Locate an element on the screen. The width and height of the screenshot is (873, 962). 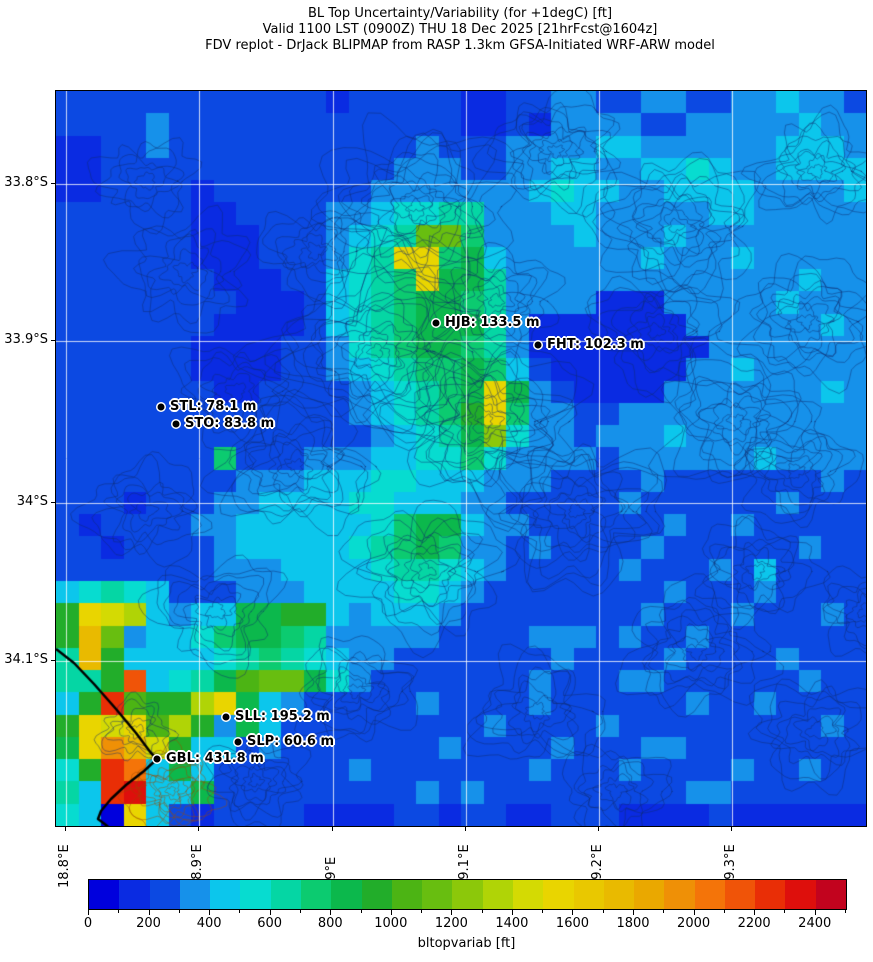
station-label-sll: SLL: 195.2 m is located at coordinates (282, 716).